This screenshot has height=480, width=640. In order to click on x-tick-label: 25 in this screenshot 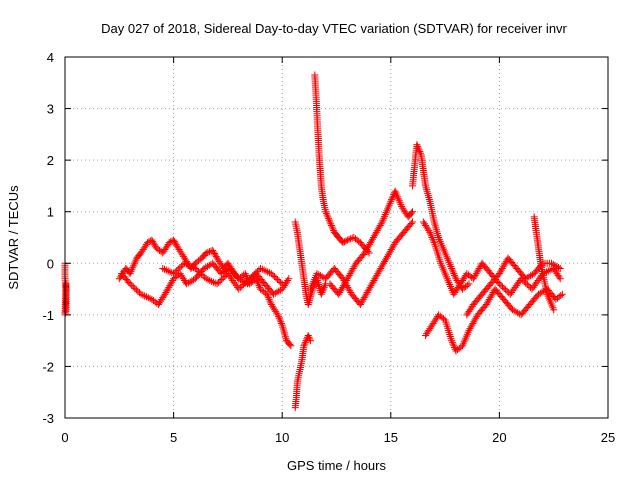, I will do `click(608, 437)`.